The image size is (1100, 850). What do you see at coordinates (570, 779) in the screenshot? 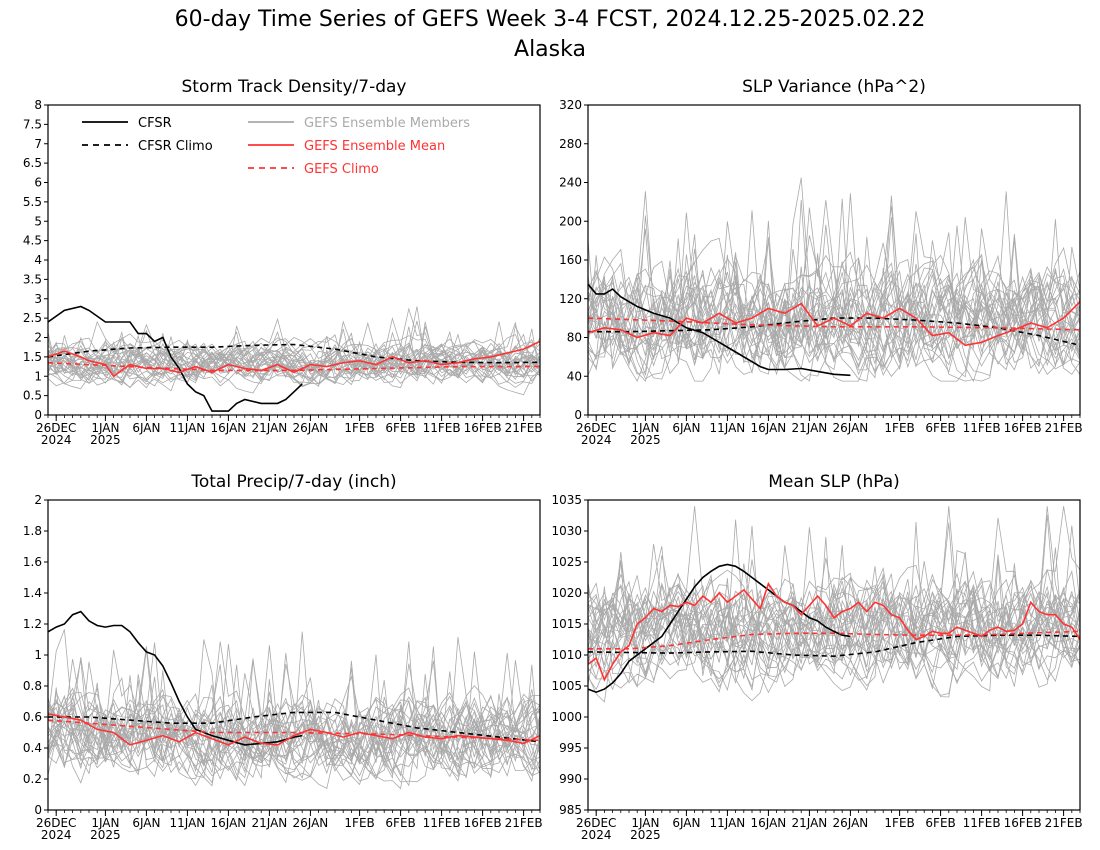
I see `y-tick-label: 990` at bounding box center [570, 779].